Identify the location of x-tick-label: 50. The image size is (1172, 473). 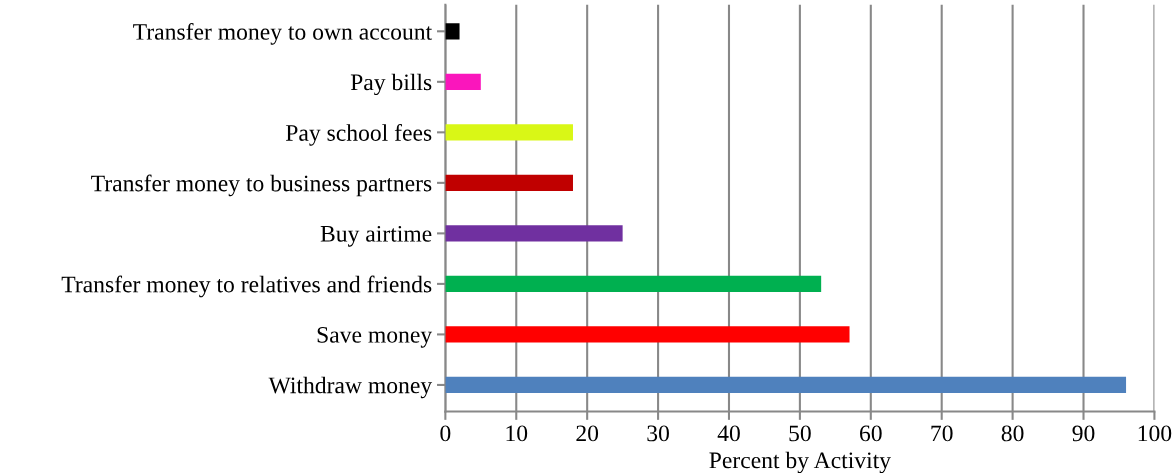
(800, 433).